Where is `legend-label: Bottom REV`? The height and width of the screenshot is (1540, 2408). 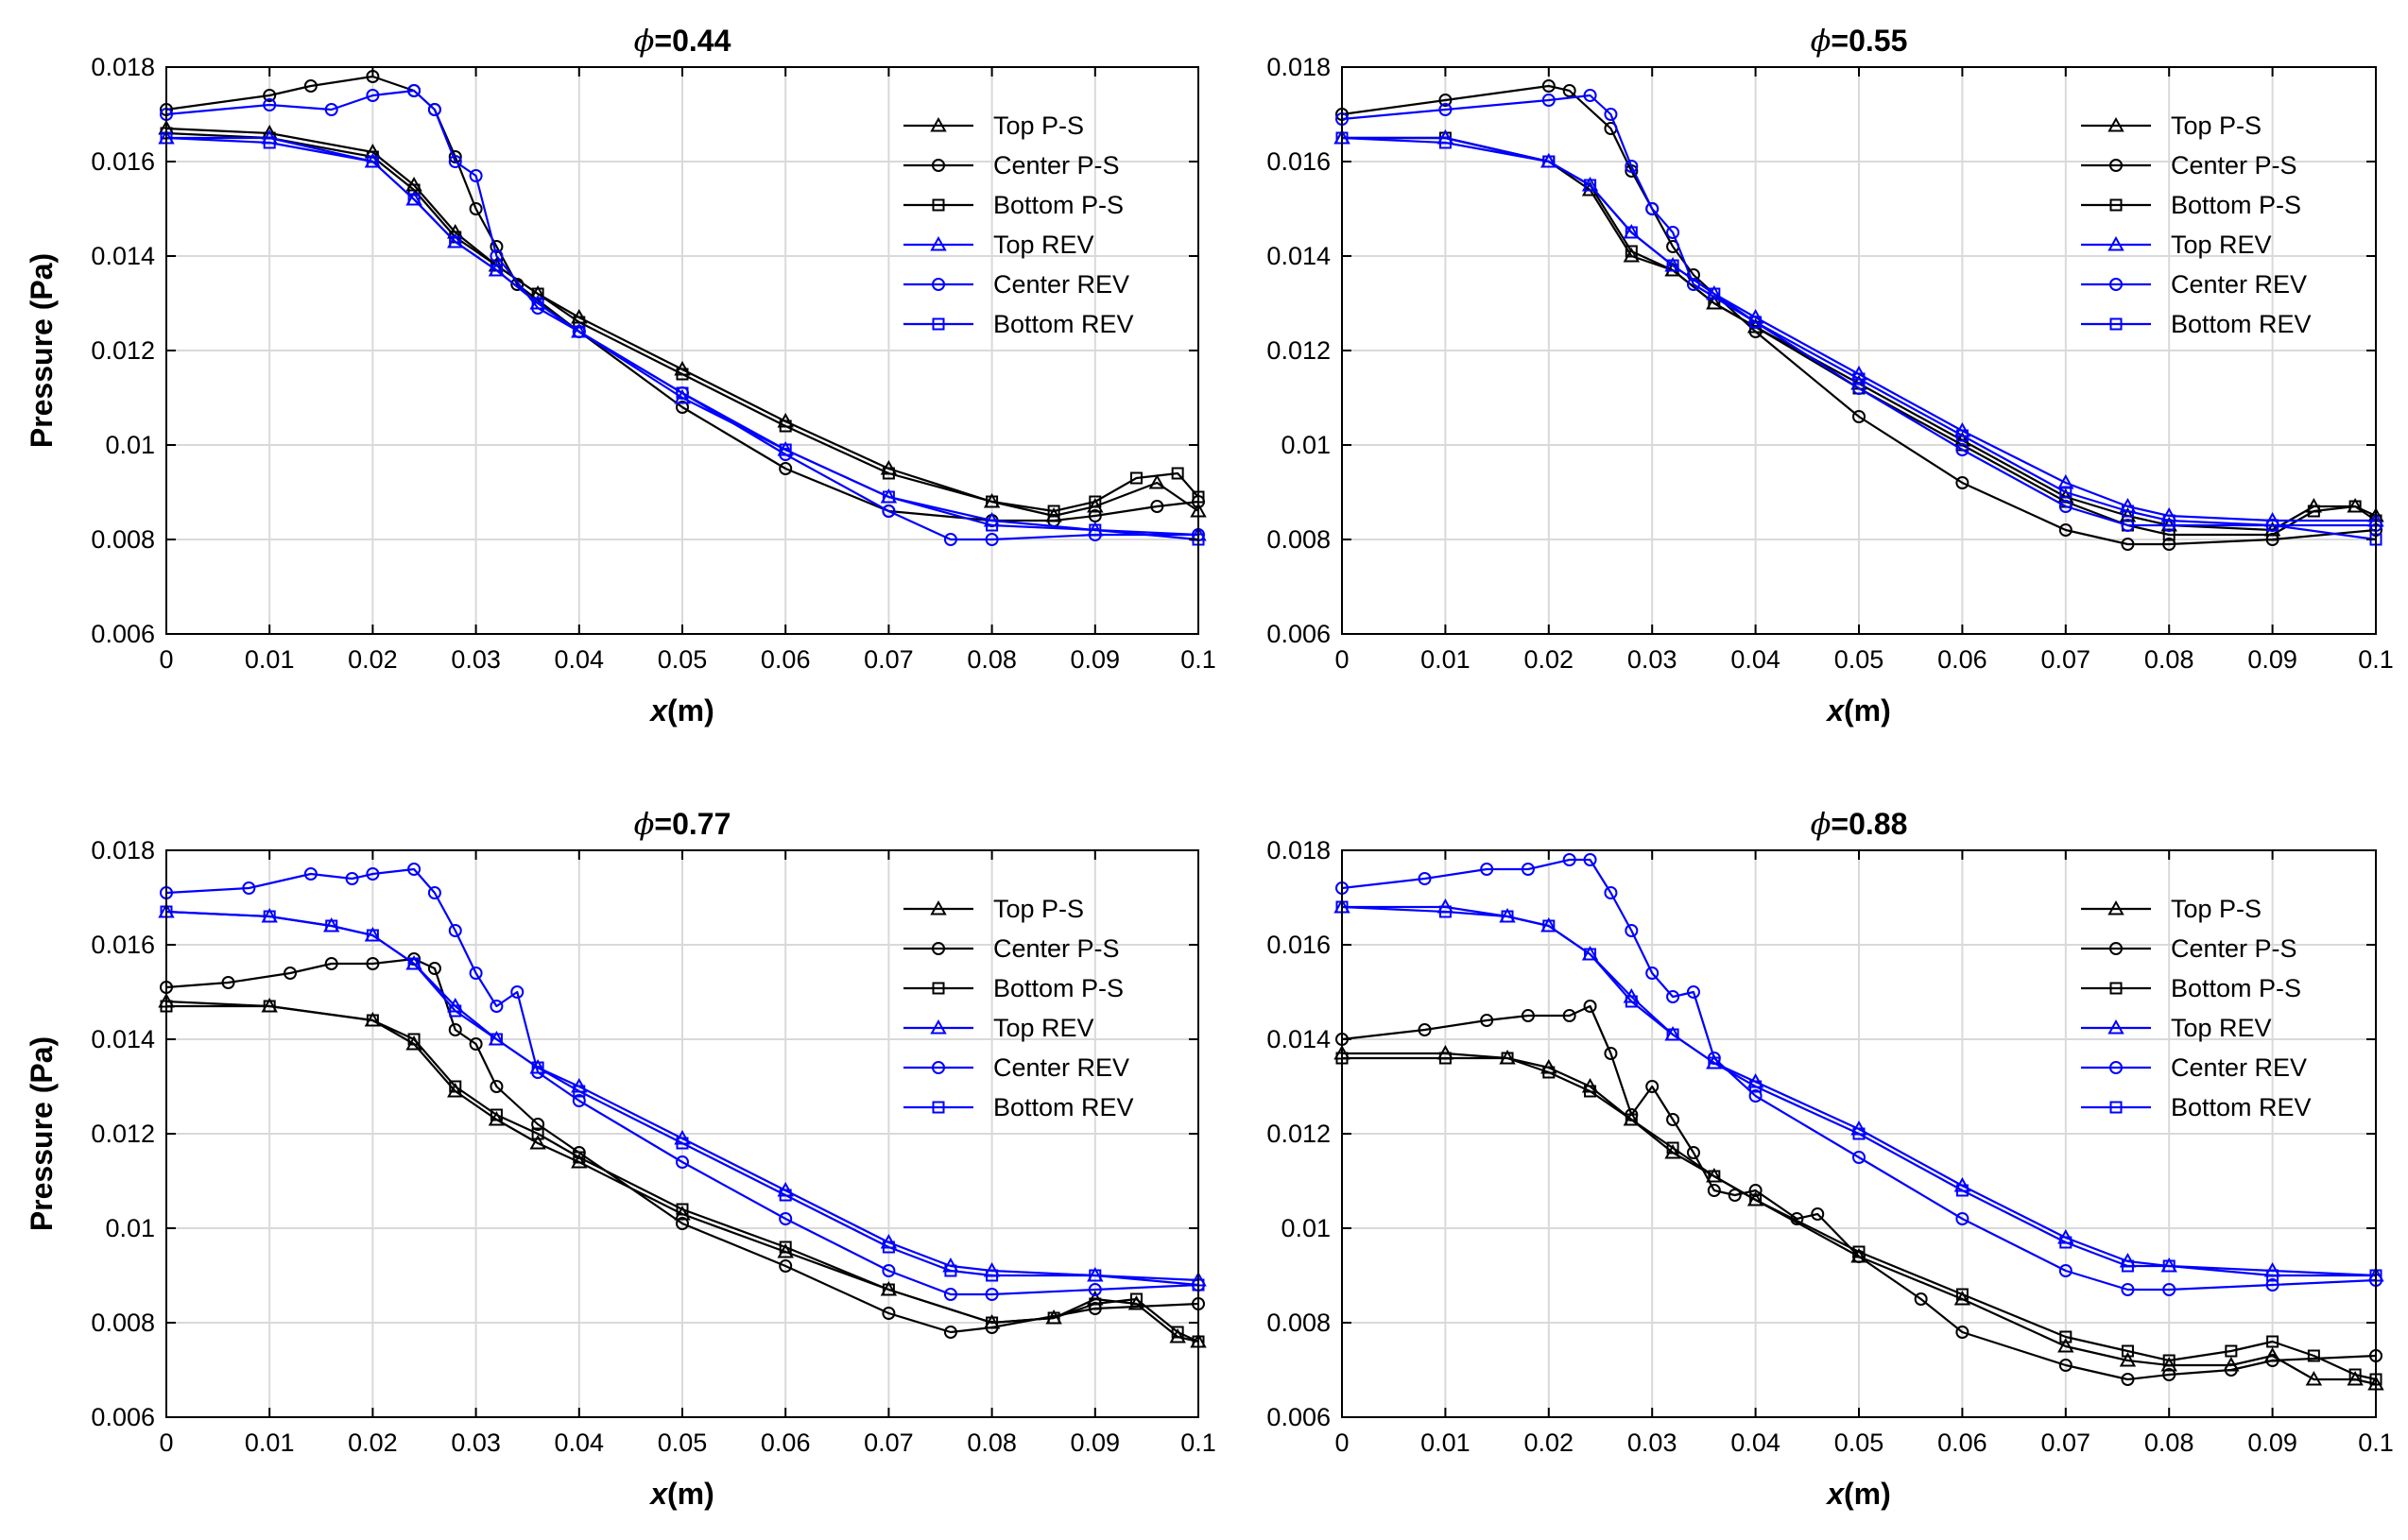 legend-label: Bottom REV is located at coordinates (1063, 1107).